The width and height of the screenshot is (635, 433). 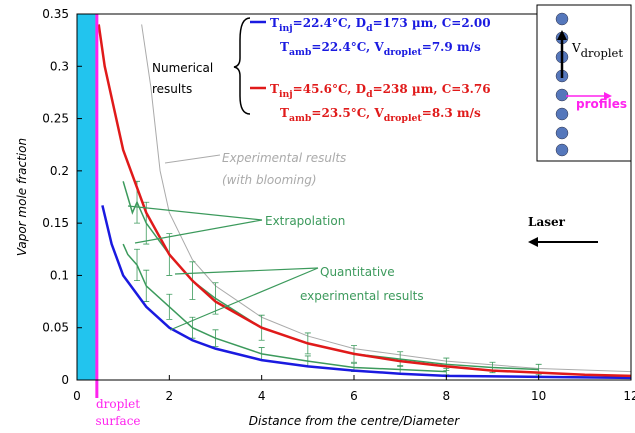 I want to click on annotation: Numerical, so click(x=182, y=68).